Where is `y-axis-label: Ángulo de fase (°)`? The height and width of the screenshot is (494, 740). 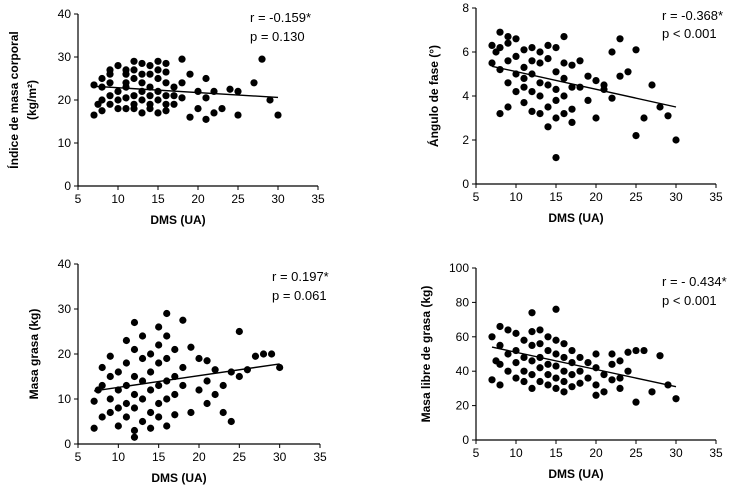 y-axis-label: Ángulo de fase (°) is located at coordinates (433, 96).